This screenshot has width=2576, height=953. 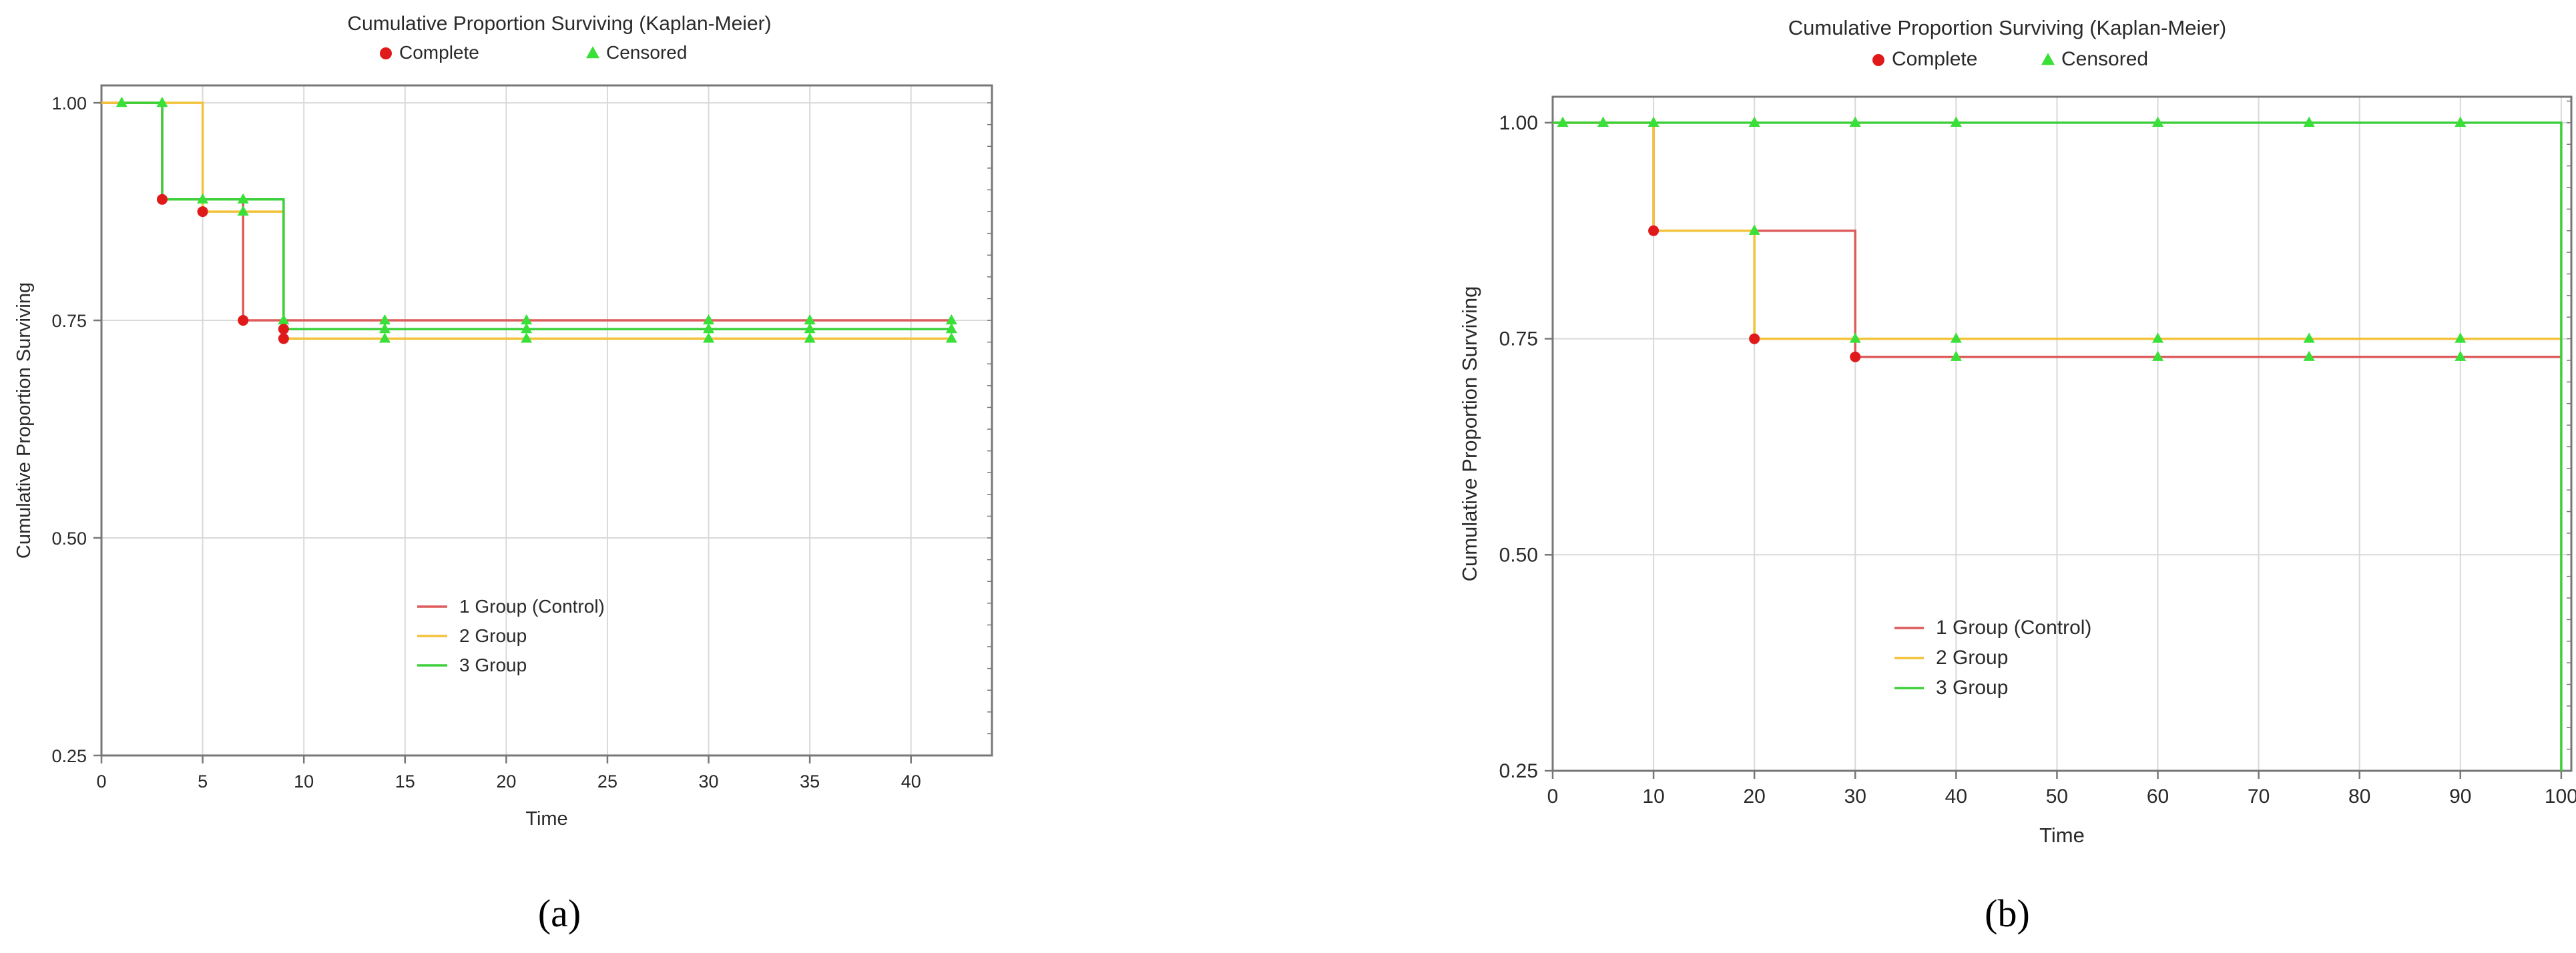 I want to click on panel-label: (a), so click(x=559, y=913).